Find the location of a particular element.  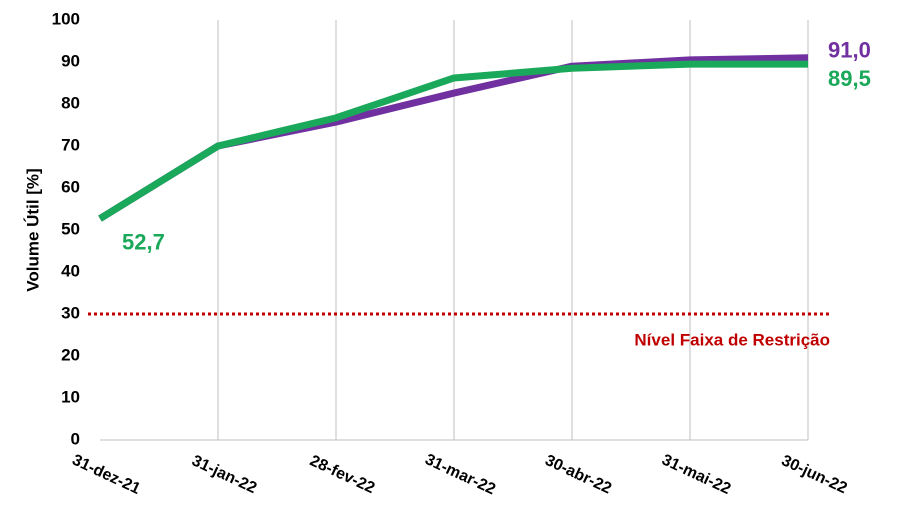

y-tick-label: 50 is located at coordinates (70, 228).